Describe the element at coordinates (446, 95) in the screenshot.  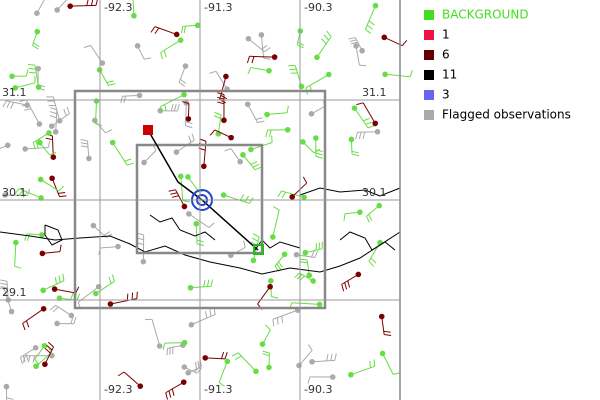
I see `legend-label: 3` at that location.